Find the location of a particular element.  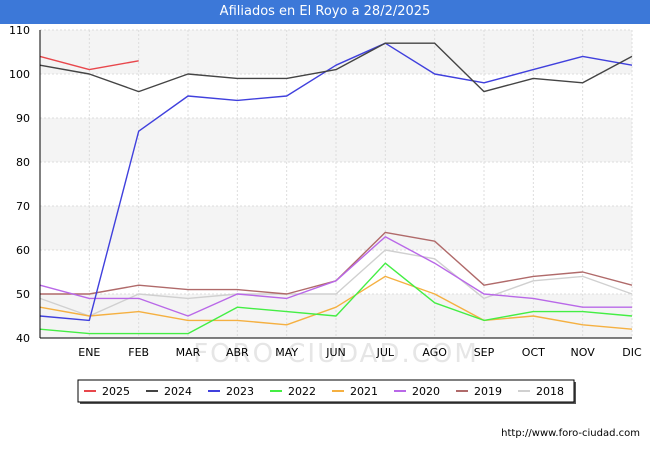

y-tick-label: 60 is located at coordinates (23, 250).